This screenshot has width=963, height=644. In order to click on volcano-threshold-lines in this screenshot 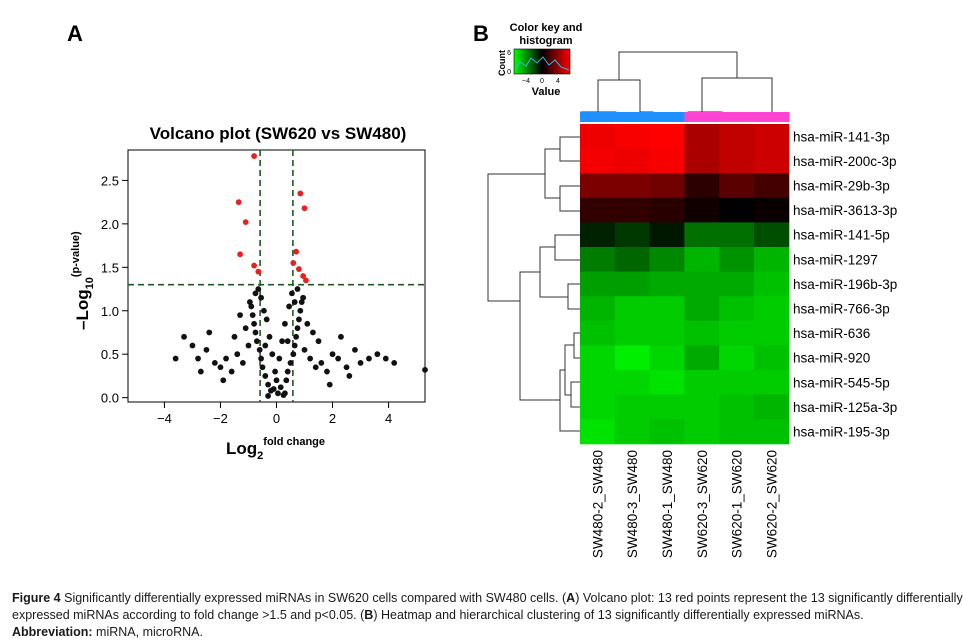, I will do `click(276, 276)`.